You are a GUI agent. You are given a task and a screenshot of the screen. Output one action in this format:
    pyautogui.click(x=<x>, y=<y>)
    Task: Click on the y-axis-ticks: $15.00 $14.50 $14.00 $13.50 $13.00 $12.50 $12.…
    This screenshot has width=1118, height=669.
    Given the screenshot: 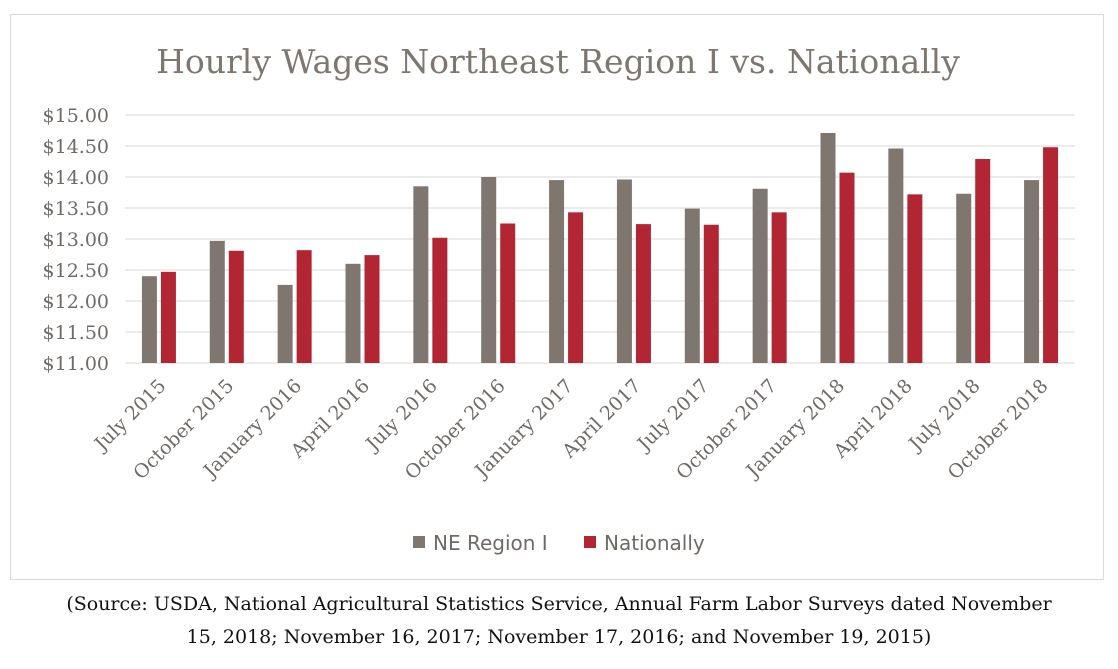 What is the action you would take?
    pyautogui.click(x=76, y=240)
    